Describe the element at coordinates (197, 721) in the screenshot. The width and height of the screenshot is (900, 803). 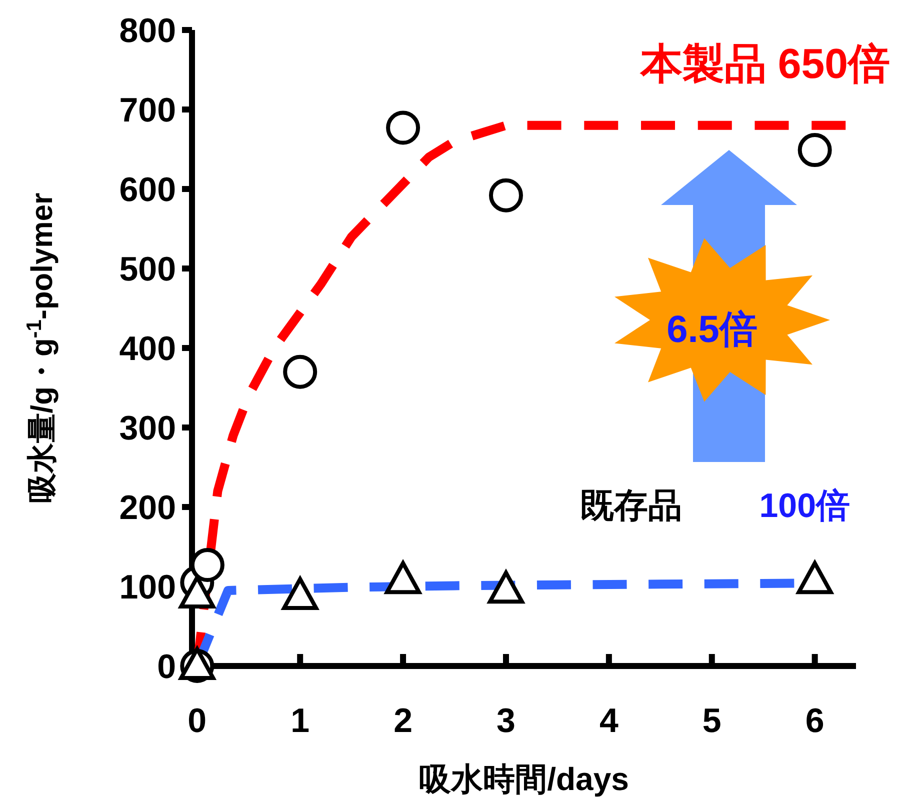
I see `x-tick-label: 0` at that location.